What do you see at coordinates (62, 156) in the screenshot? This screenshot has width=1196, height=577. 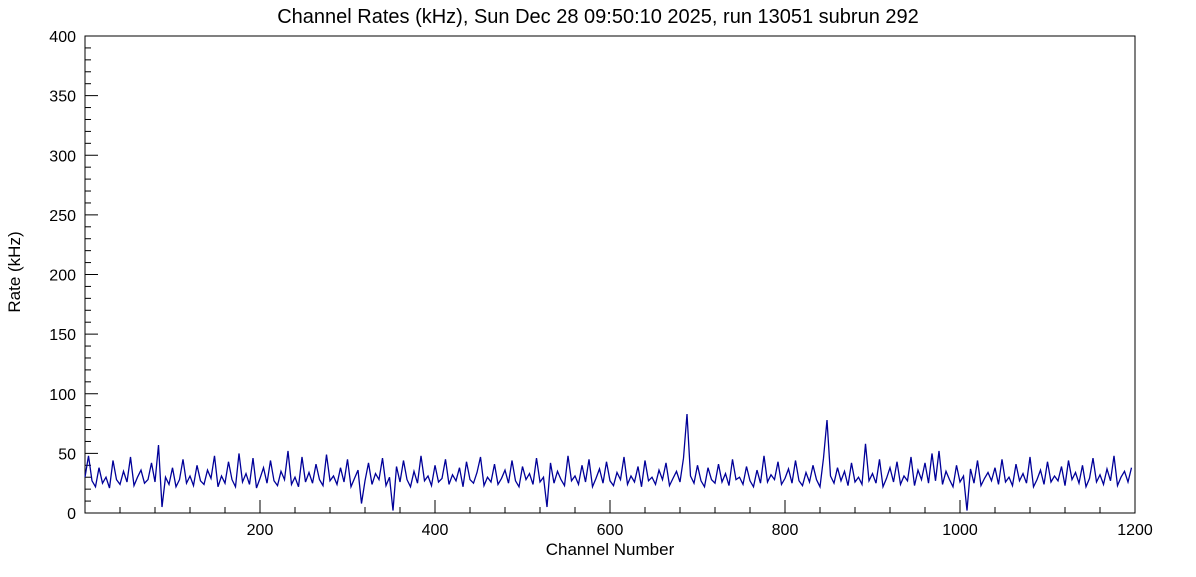 I see `y-tick-label: 300` at bounding box center [62, 156].